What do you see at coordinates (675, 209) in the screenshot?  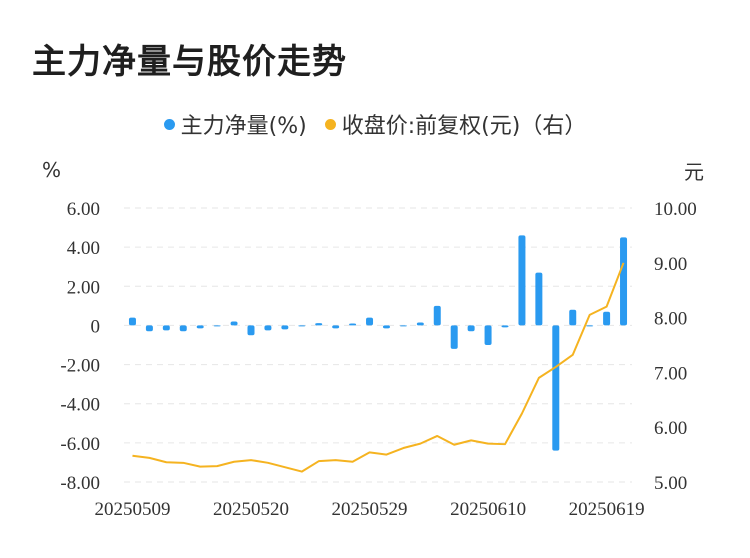 I see `right-tick-label: 10.00` at bounding box center [675, 209].